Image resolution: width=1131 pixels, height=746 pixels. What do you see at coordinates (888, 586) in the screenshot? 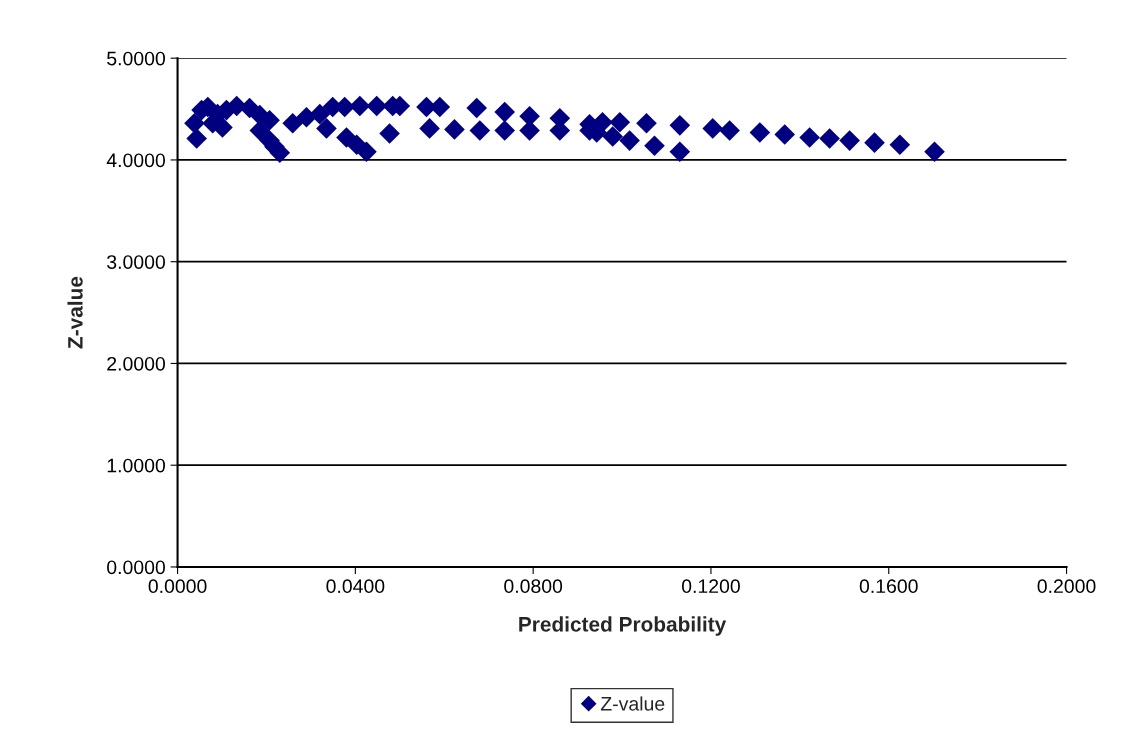
I see `x-tick-label: 0.1600` at bounding box center [888, 586].